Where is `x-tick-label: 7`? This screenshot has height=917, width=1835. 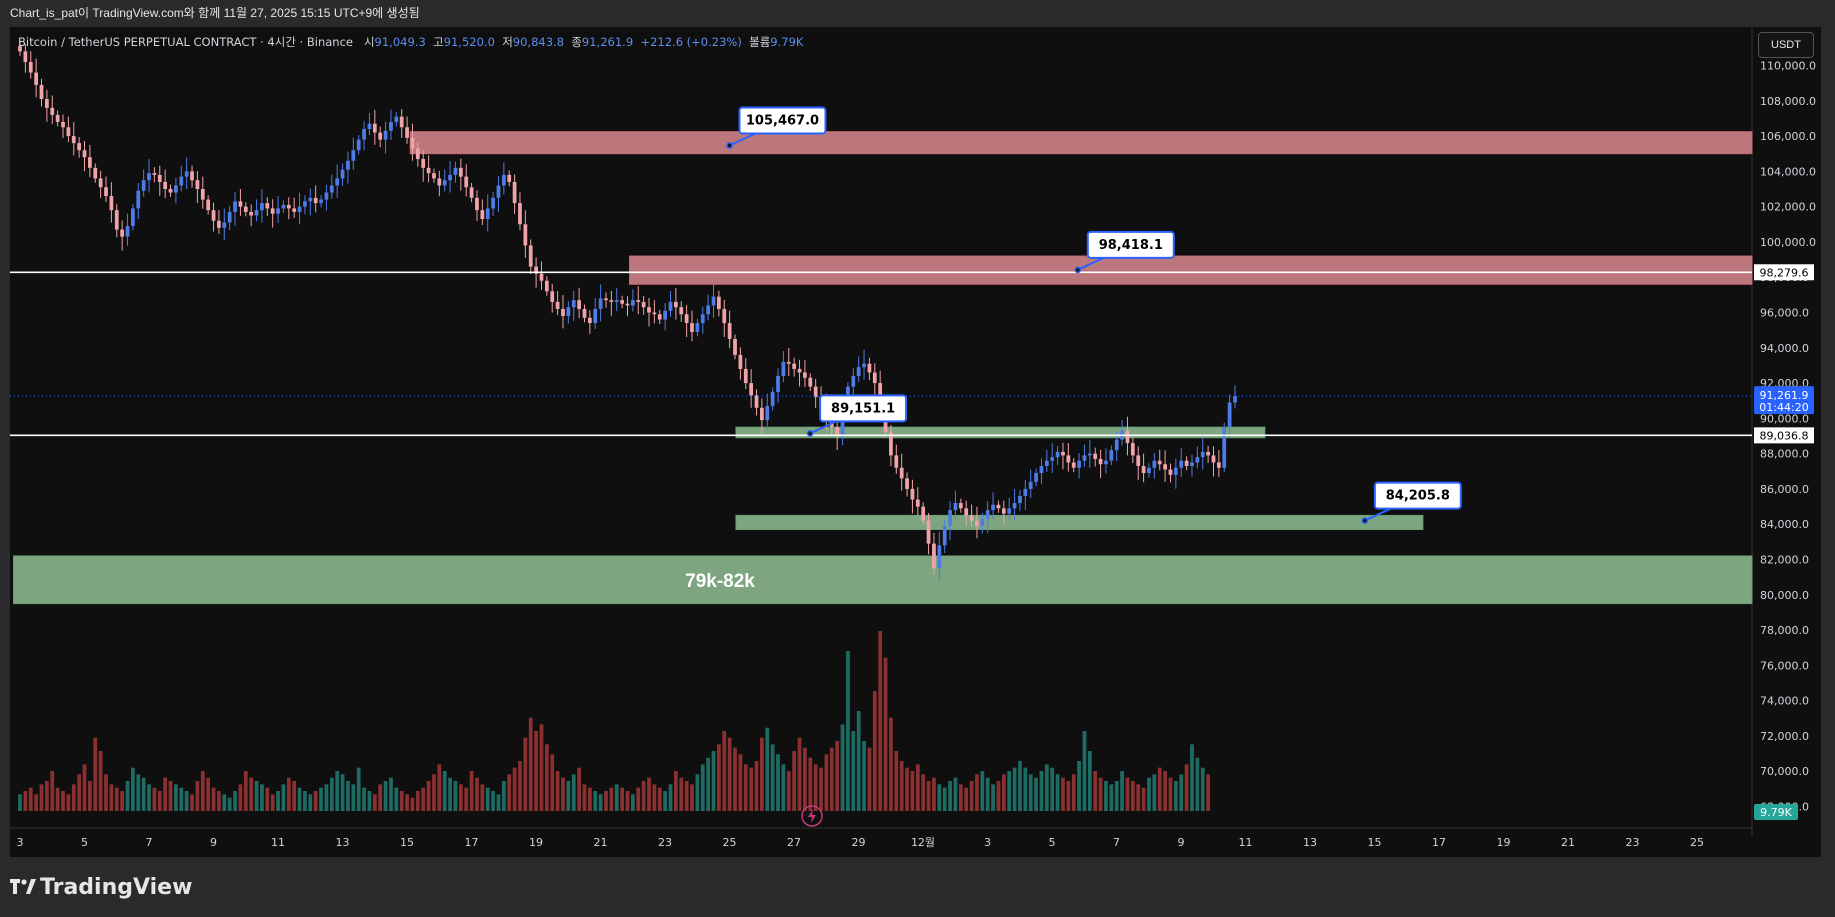 x-tick-label: 7 is located at coordinates (1116, 842).